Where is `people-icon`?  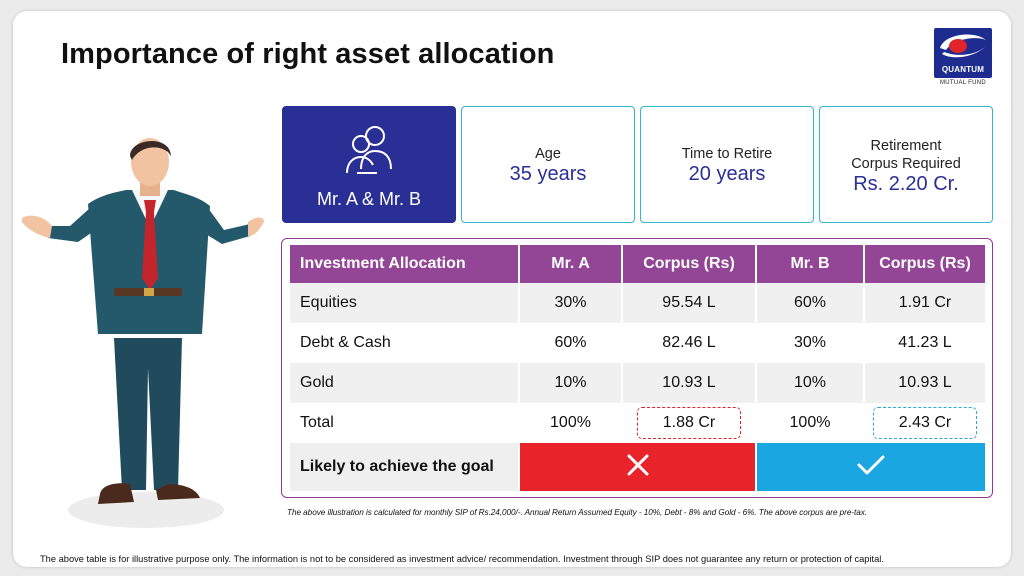 people-icon is located at coordinates (369, 150).